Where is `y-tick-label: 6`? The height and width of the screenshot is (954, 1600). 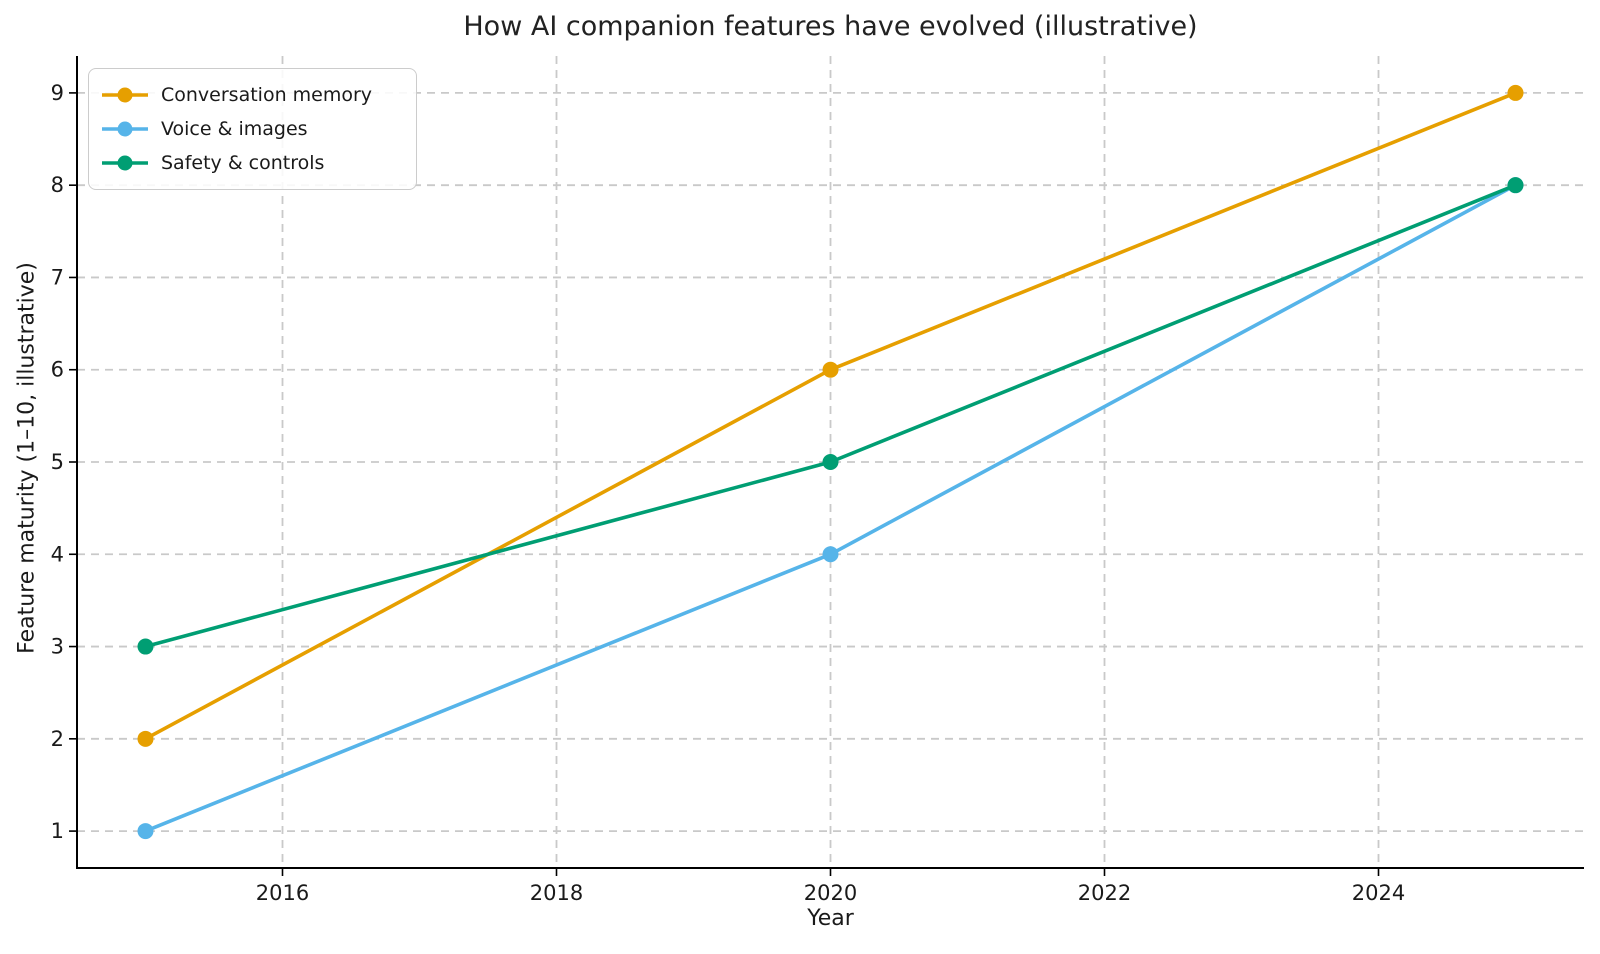 y-tick-label: 6 is located at coordinates (57, 370).